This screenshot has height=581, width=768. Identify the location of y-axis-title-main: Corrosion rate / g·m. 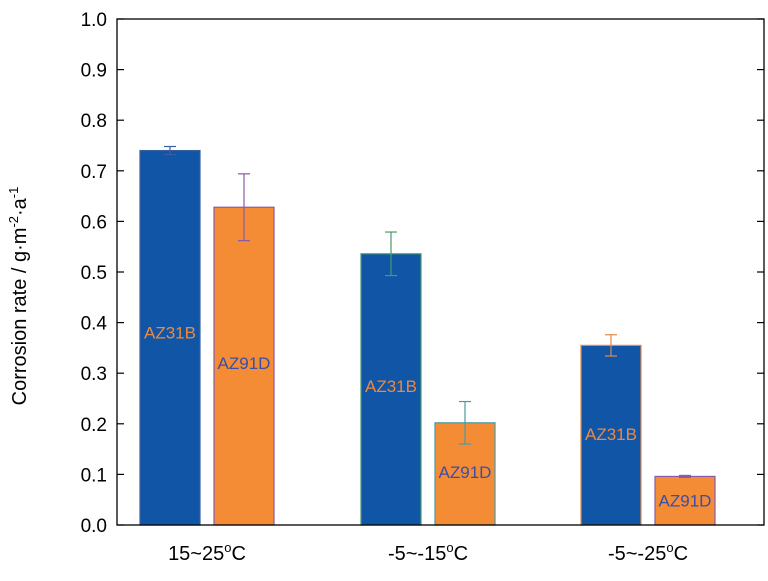
(20, 317).